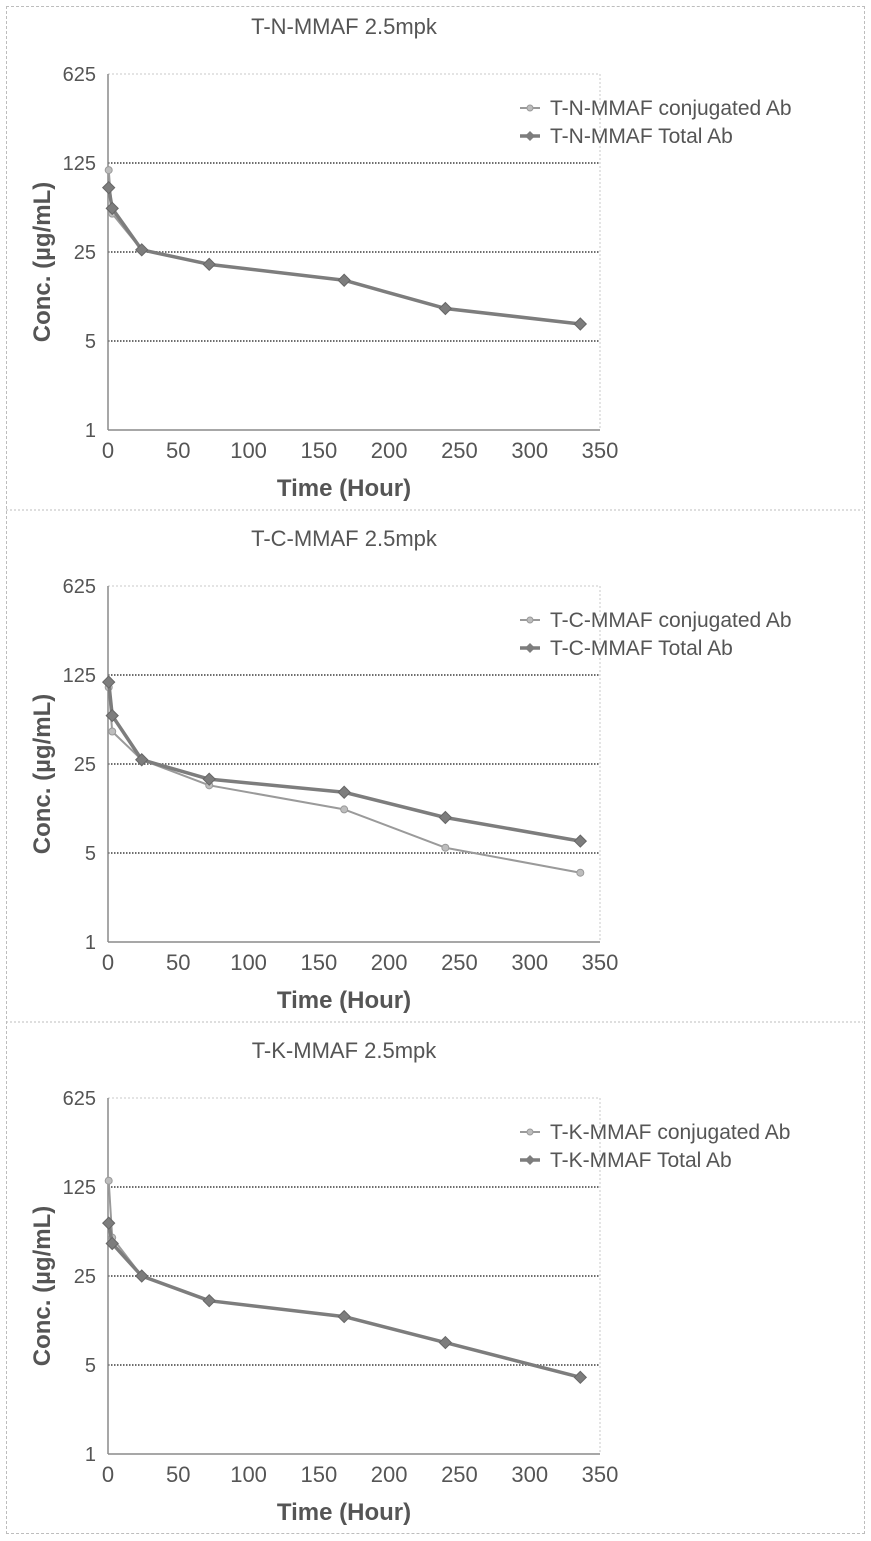 The width and height of the screenshot is (871, 1541). What do you see at coordinates (671, 108) in the screenshot?
I see `legend-label: T-N-MMAF conjugated Ab` at bounding box center [671, 108].